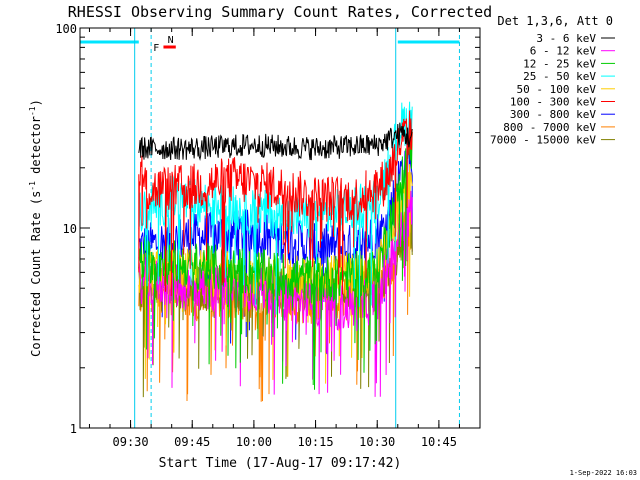 The image size is (640, 480). I want to click on y-axis-label: Corrected Count Rate (s-1 detector-1), so click(35, 228).